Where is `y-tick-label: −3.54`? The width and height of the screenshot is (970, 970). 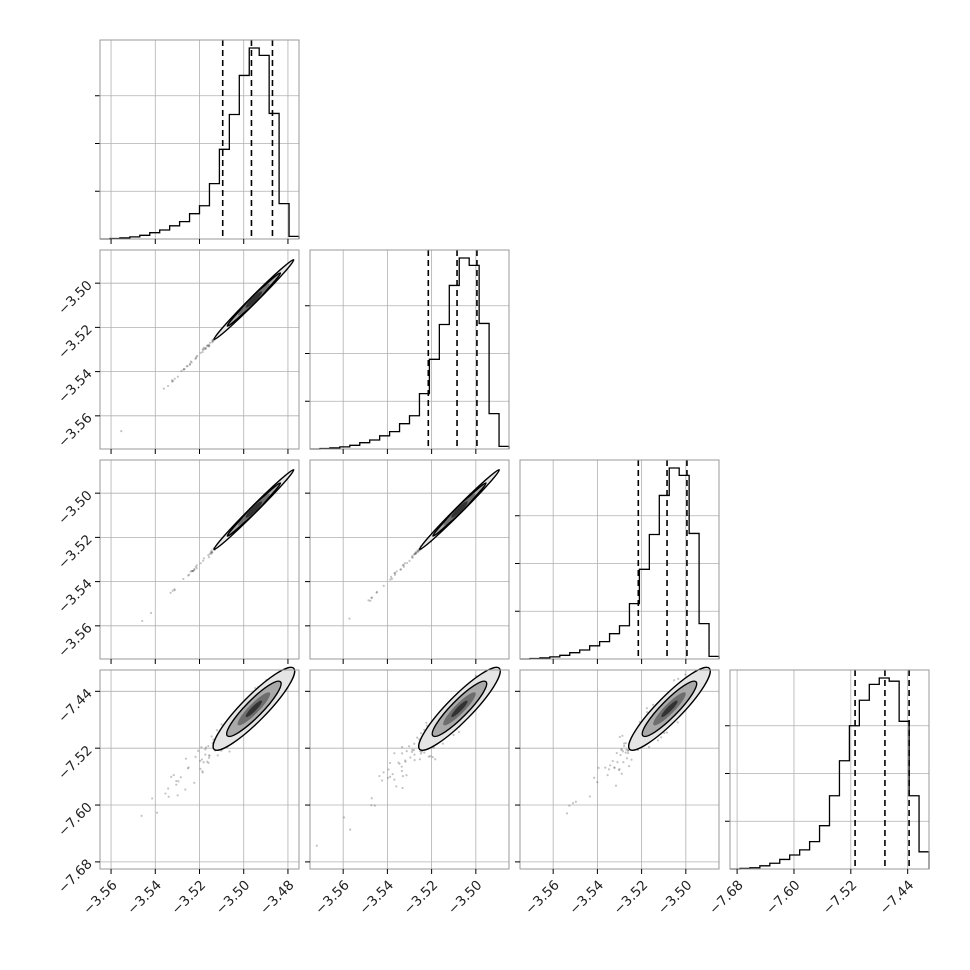 y-tick-label: −3.54 is located at coordinates (75, 386).